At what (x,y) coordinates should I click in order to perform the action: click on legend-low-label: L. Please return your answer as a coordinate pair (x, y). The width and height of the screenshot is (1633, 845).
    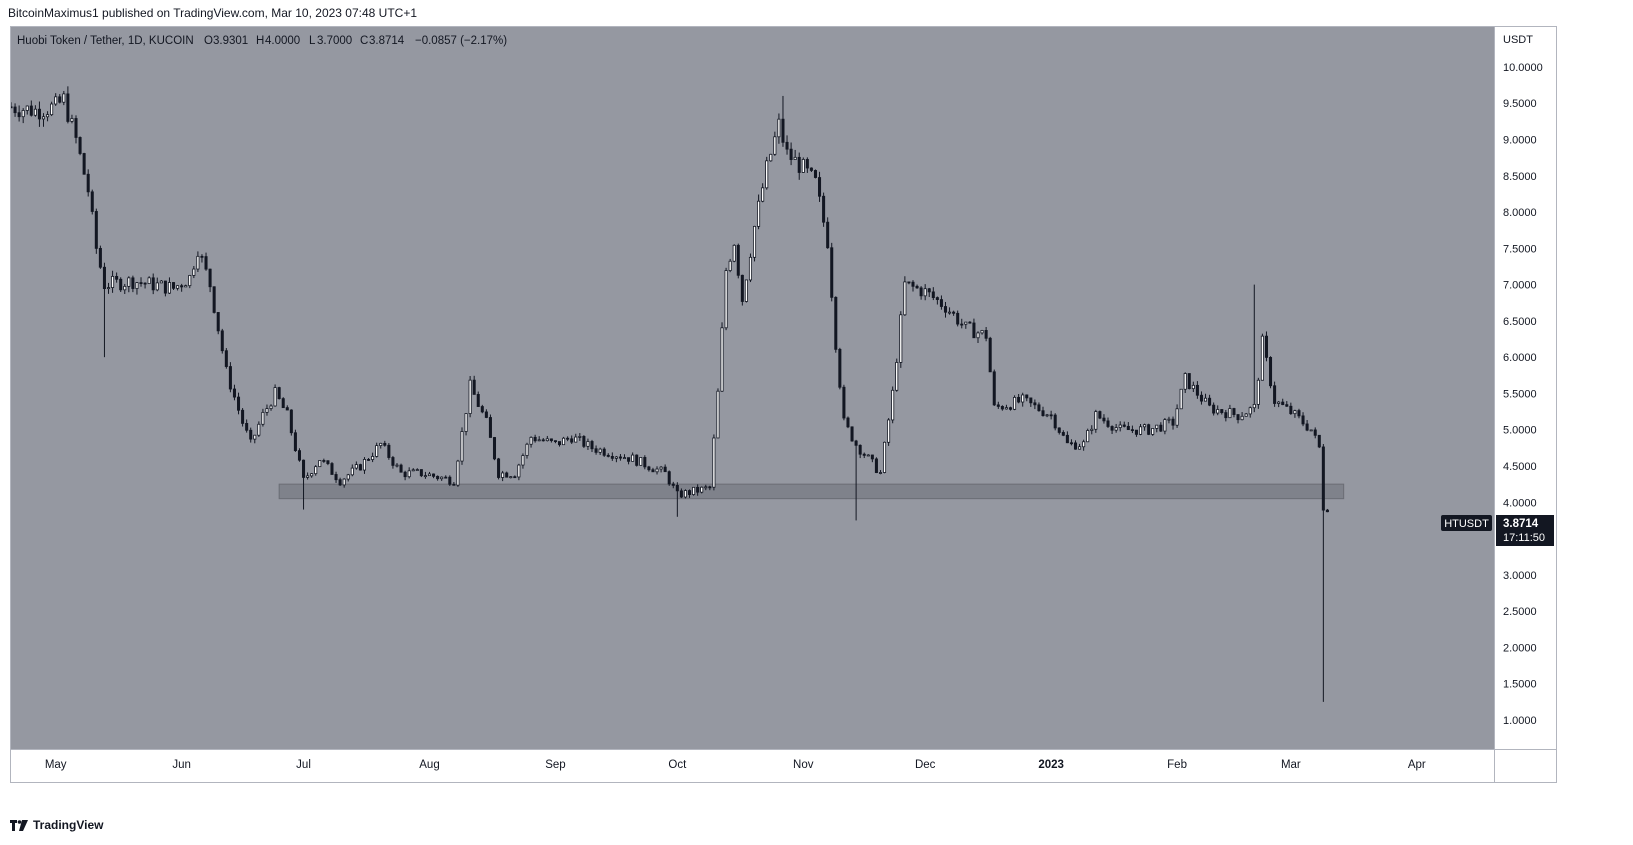
    Looking at the image, I should click on (312, 41).